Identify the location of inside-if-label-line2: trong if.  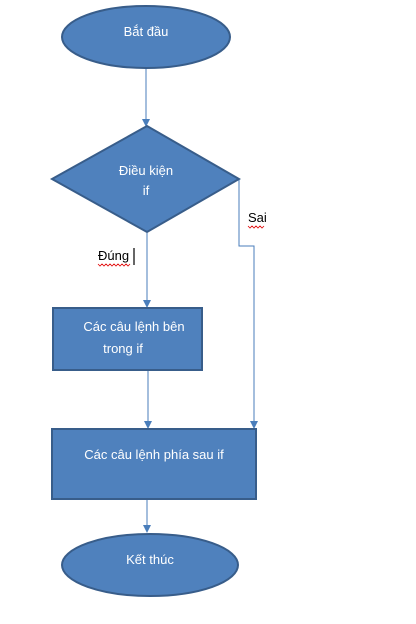
(123, 348).